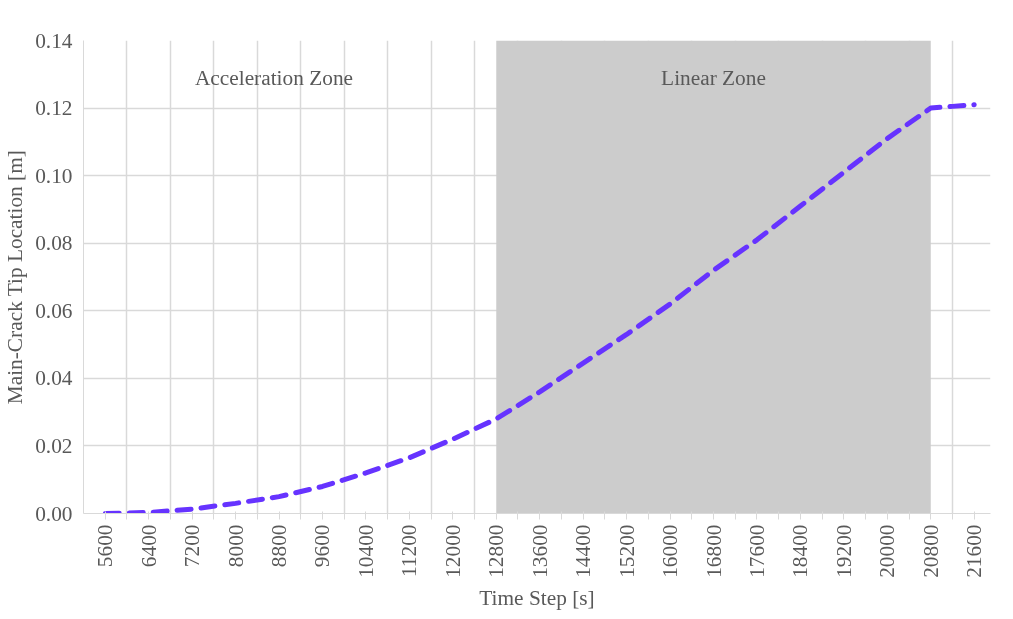  What do you see at coordinates (279, 546) in the screenshot?
I see `x-tick-label: 8800` at bounding box center [279, 546].